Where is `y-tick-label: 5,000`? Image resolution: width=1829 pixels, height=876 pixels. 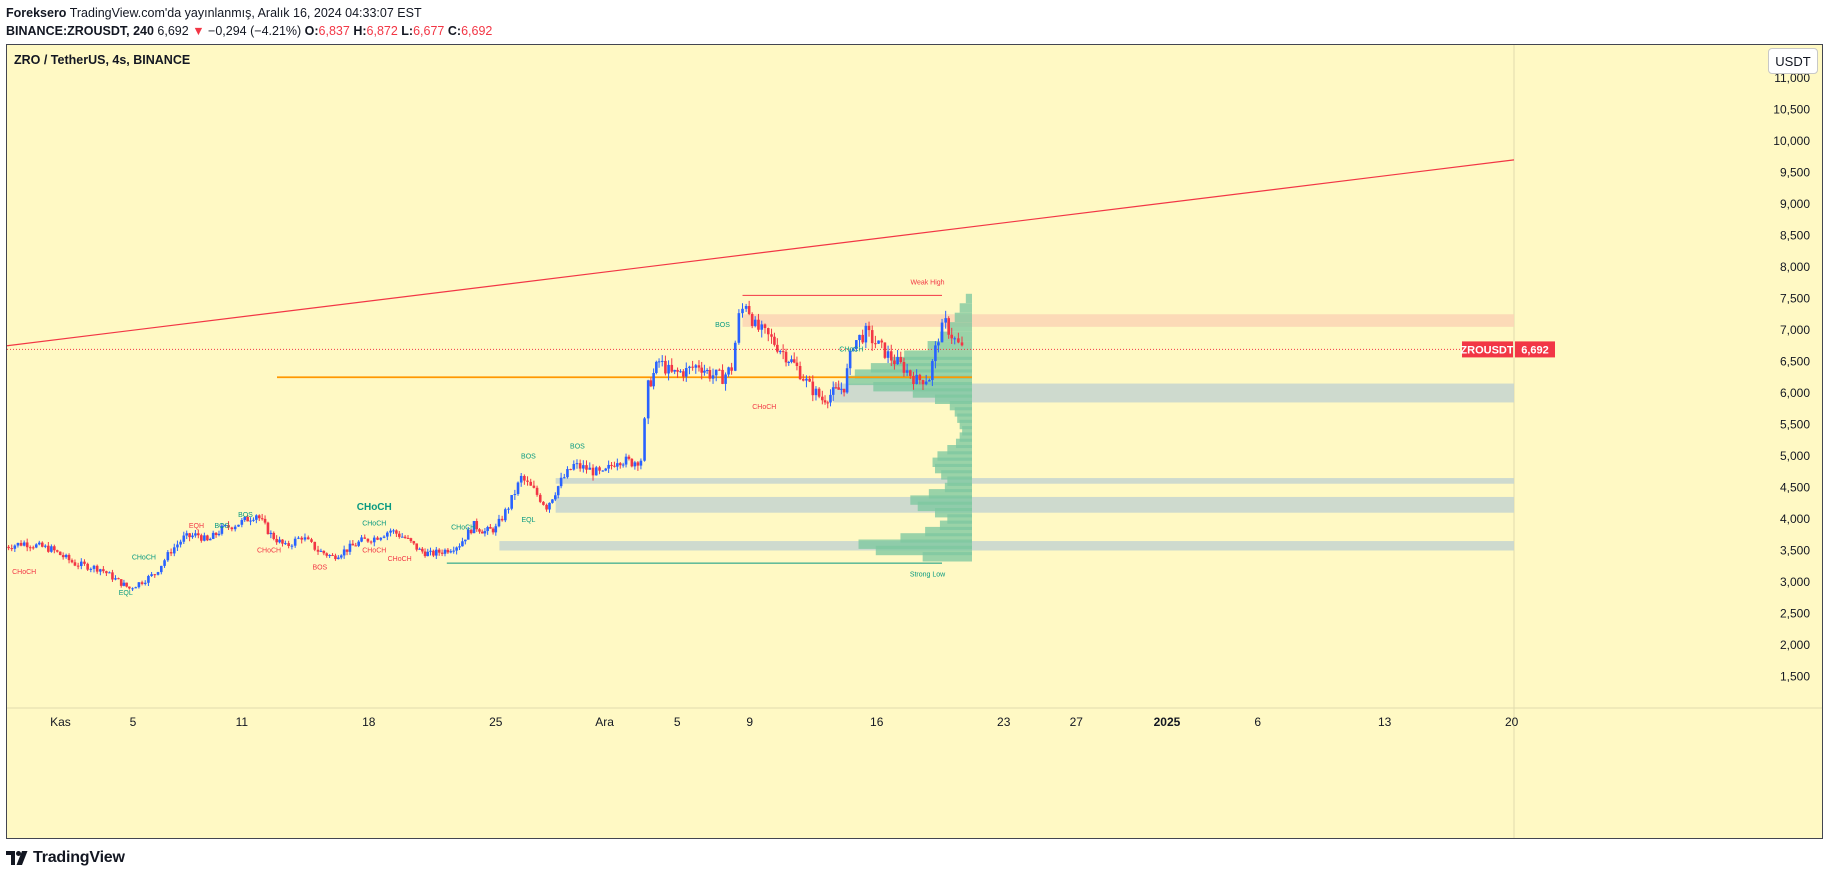 y-tick-label: 5,000 is located at coordinates (1795, 456).